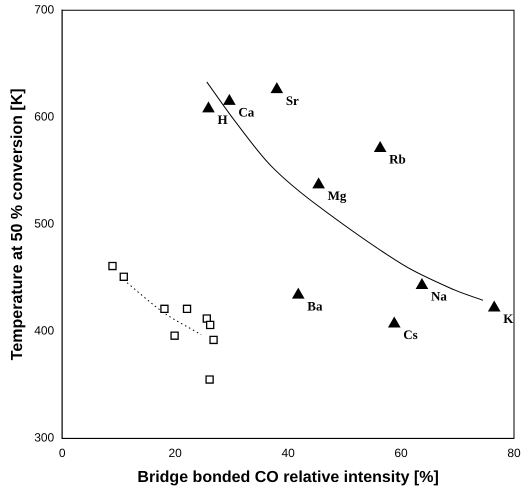  Describe the element at coordinates (44, 437) in the screenshot. I see `y-tick-label: 300` at that location.